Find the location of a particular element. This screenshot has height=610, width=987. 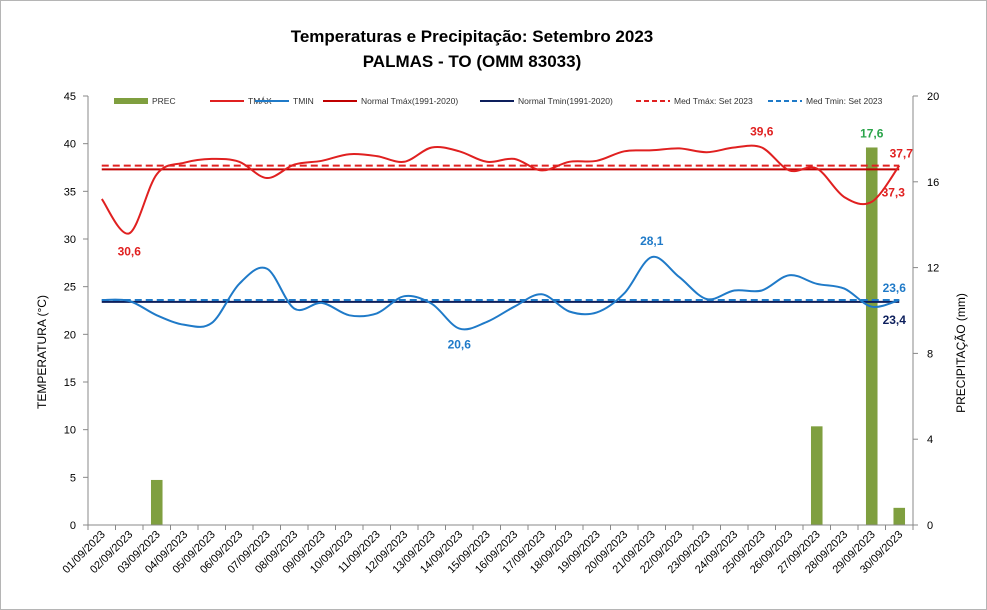

data-label: 30,6 is located at coordinates (130, 251).